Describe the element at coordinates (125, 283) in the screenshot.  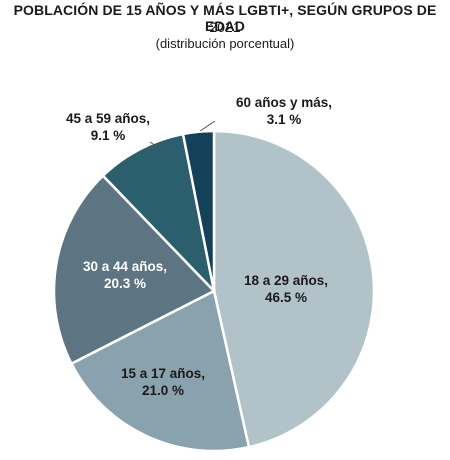
I see `slice-value-label: 20.3 %` at that location.